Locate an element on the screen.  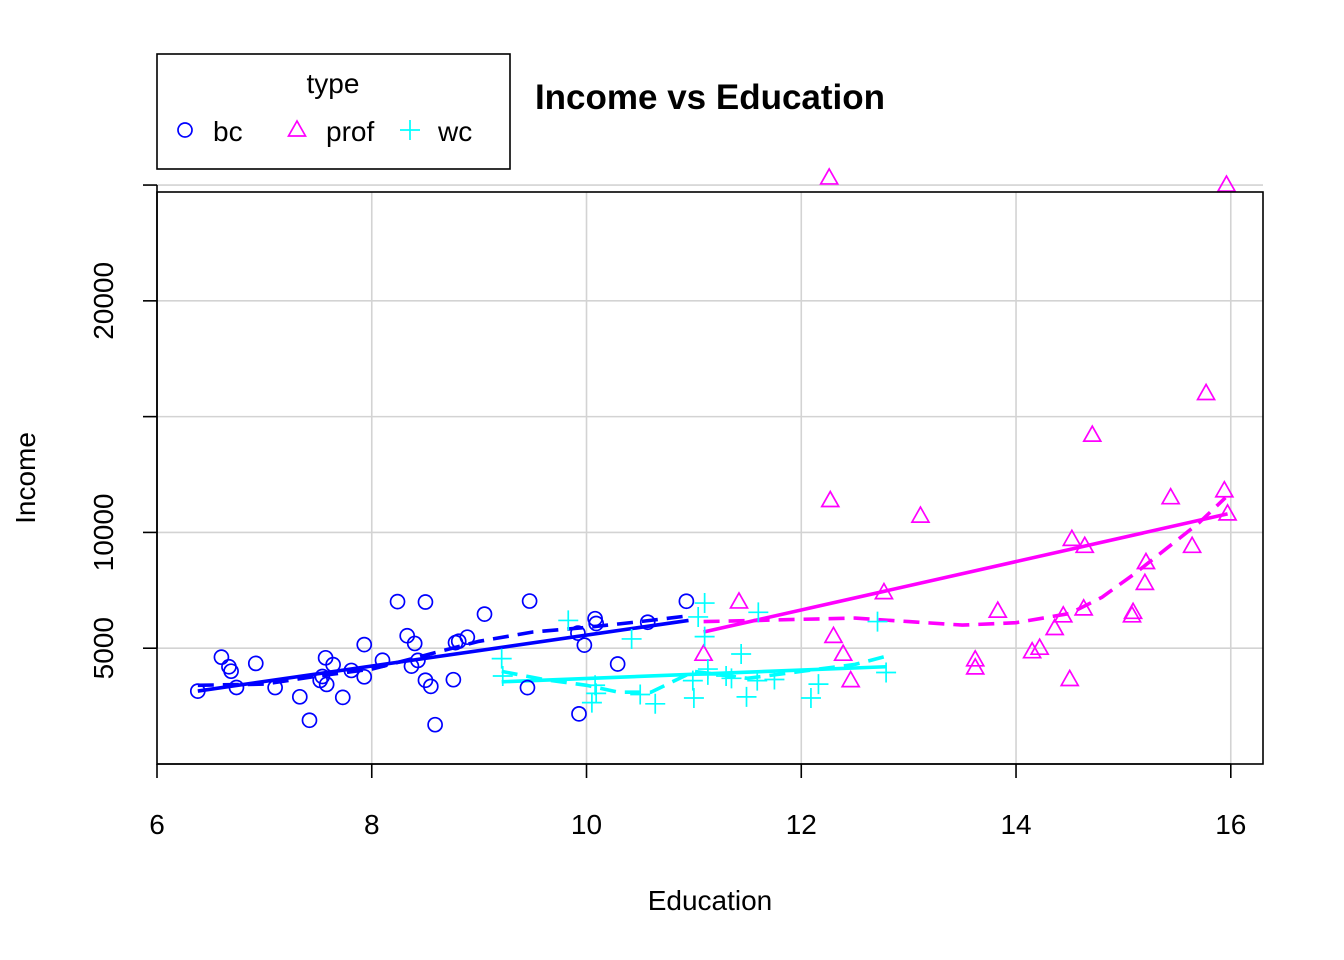
x-tick-label: 14 is located at coordinates (1015, 824).